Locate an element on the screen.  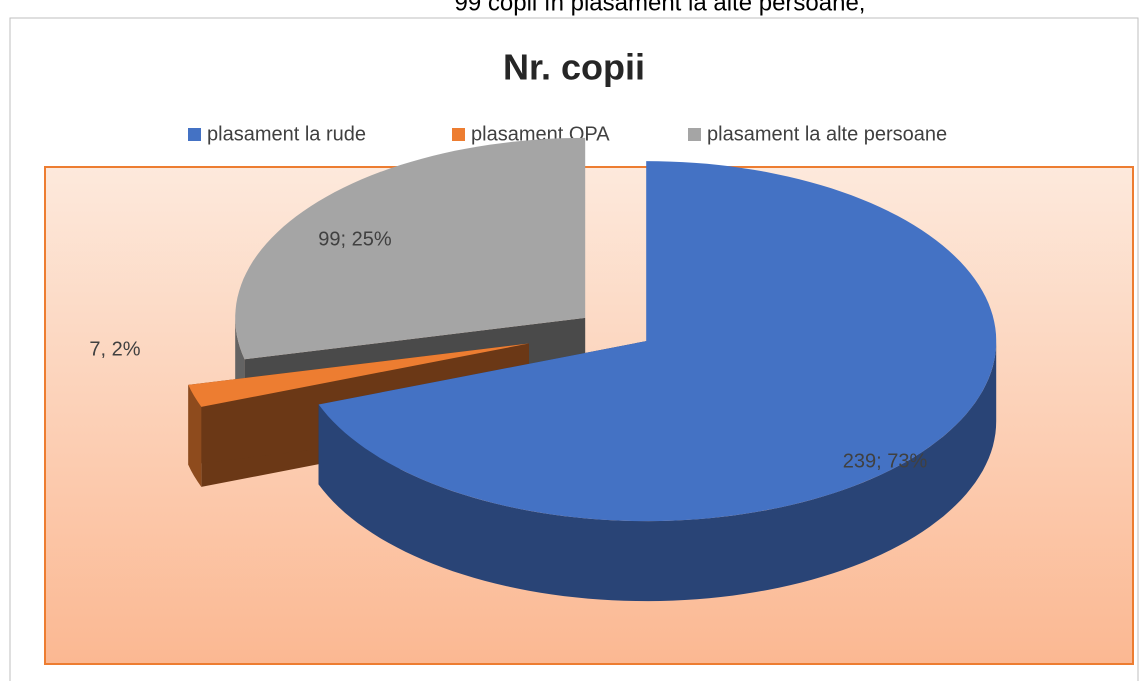
data-label: 99; 25% is located at coordinates (355, 239).